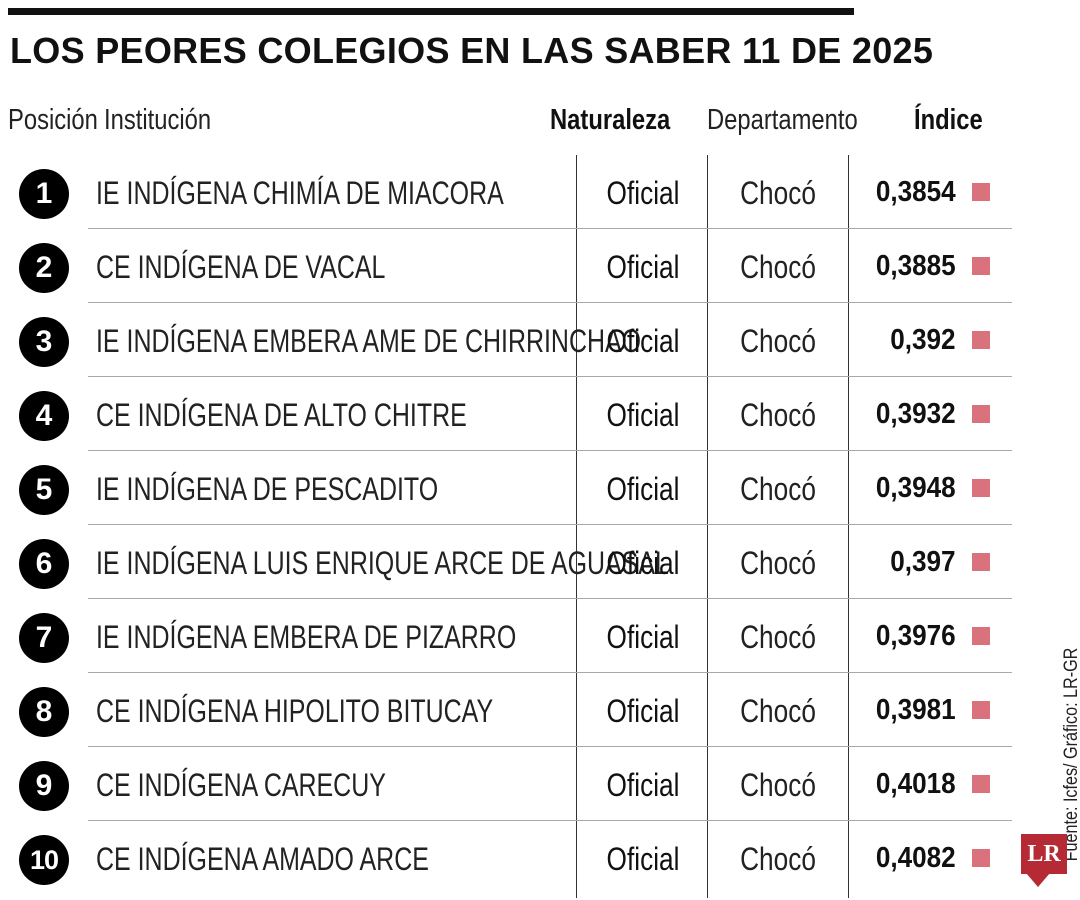 This screenshot has width=1080, height=900. Describe the element at coordinates (44, 490) in the screenshot. I see `position-badge: 5` at that location.